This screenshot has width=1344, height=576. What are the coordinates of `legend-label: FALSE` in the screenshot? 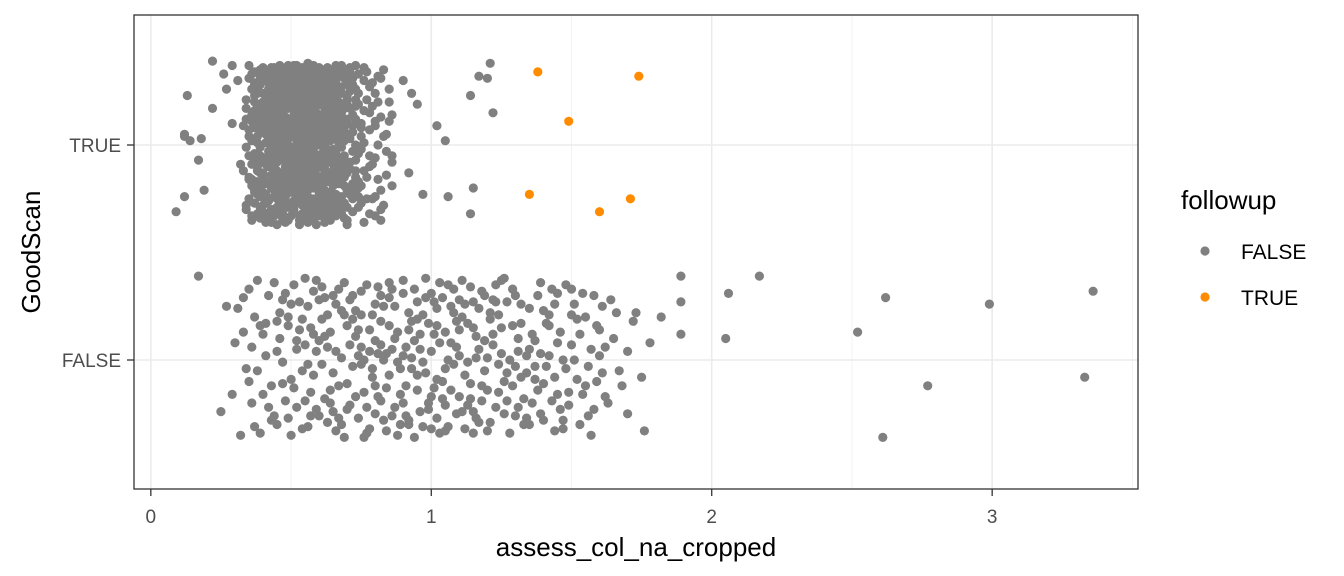 It's located at (1273, 252).